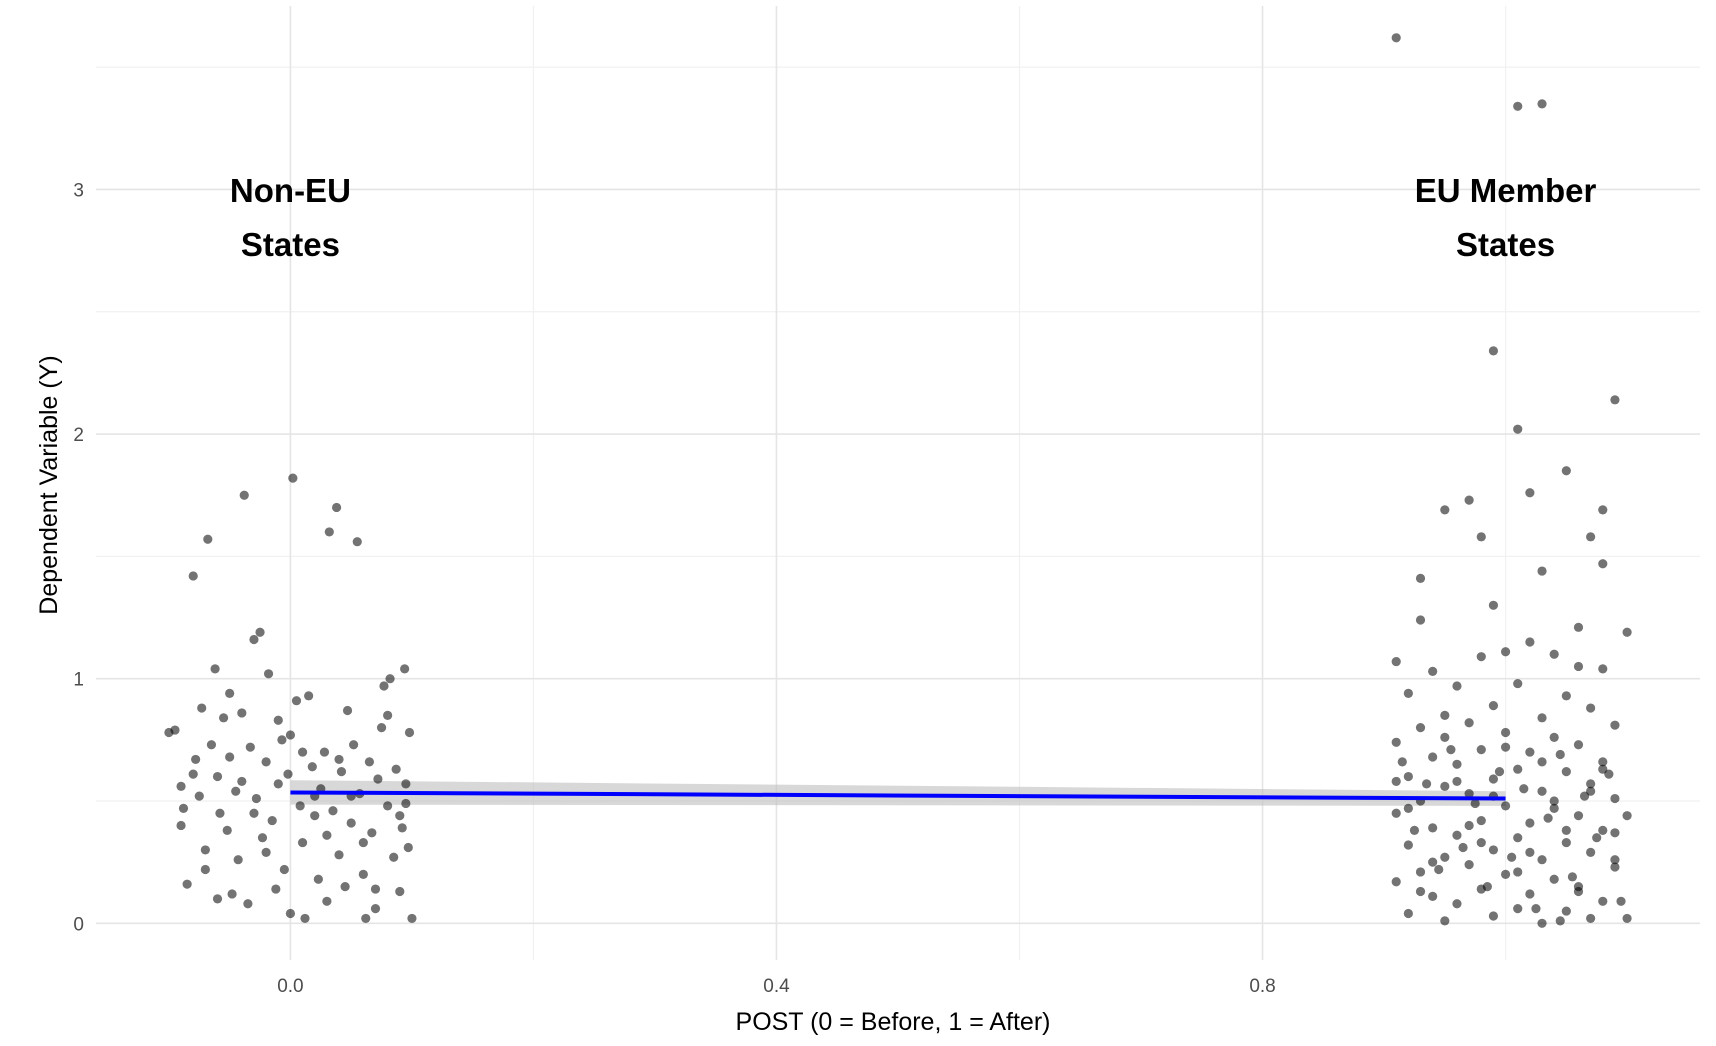 The width and height of the screenshot is (1716, 1046). Describe the element at coordinates (78, 435) in the screenshot. I see `y-tick-label: 2` at that location.